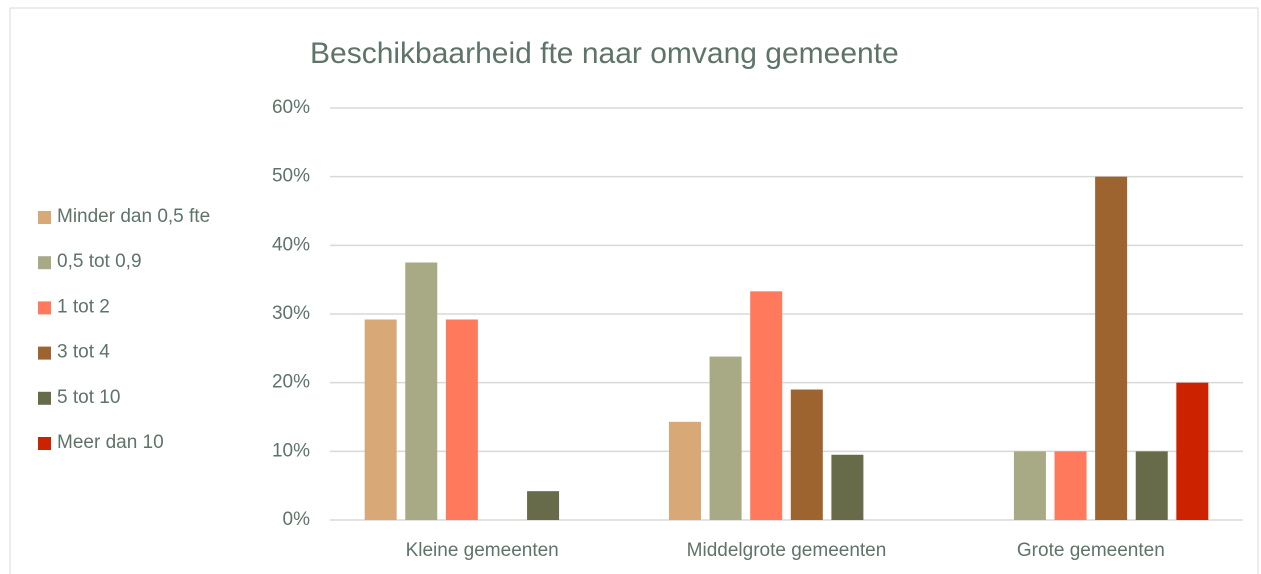 The image size is (1261, 574). I want to click on y-tick-label: 10%, so click(291, 450).